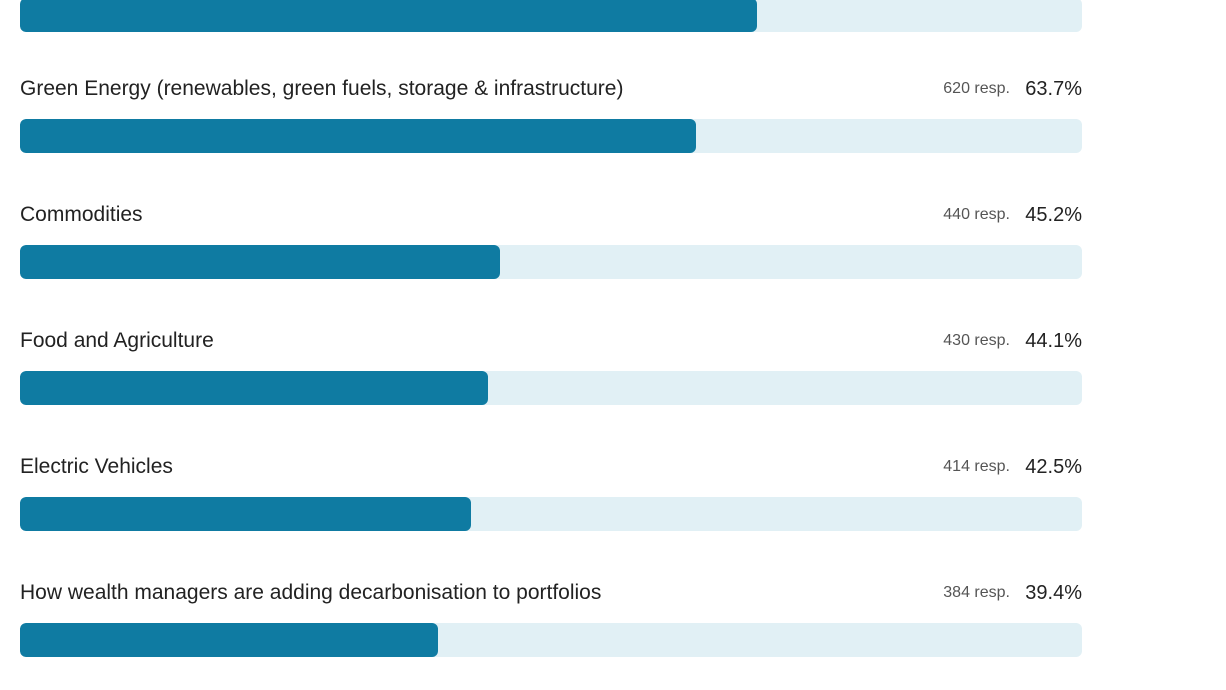  I want to click on response-count: 430 resp., so click(976, 340).